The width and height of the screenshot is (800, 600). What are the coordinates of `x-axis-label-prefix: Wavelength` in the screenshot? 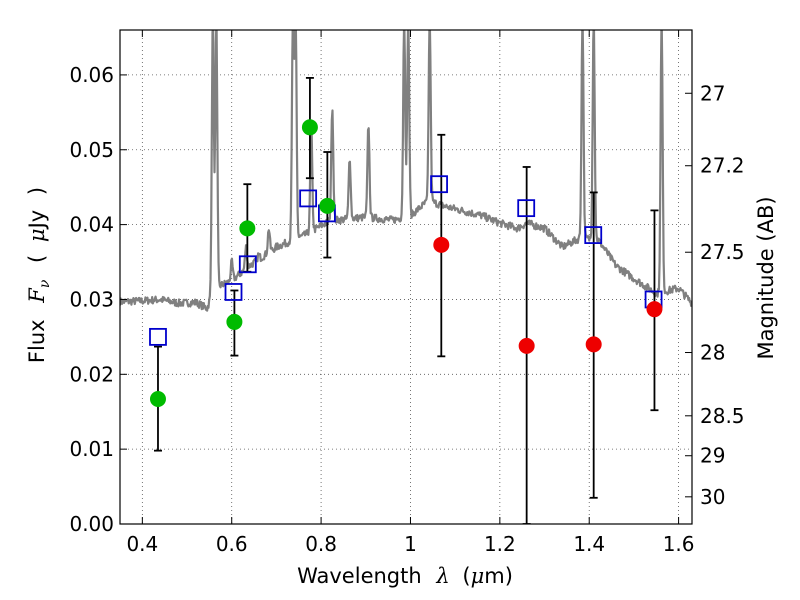 It's located at (359, 576).